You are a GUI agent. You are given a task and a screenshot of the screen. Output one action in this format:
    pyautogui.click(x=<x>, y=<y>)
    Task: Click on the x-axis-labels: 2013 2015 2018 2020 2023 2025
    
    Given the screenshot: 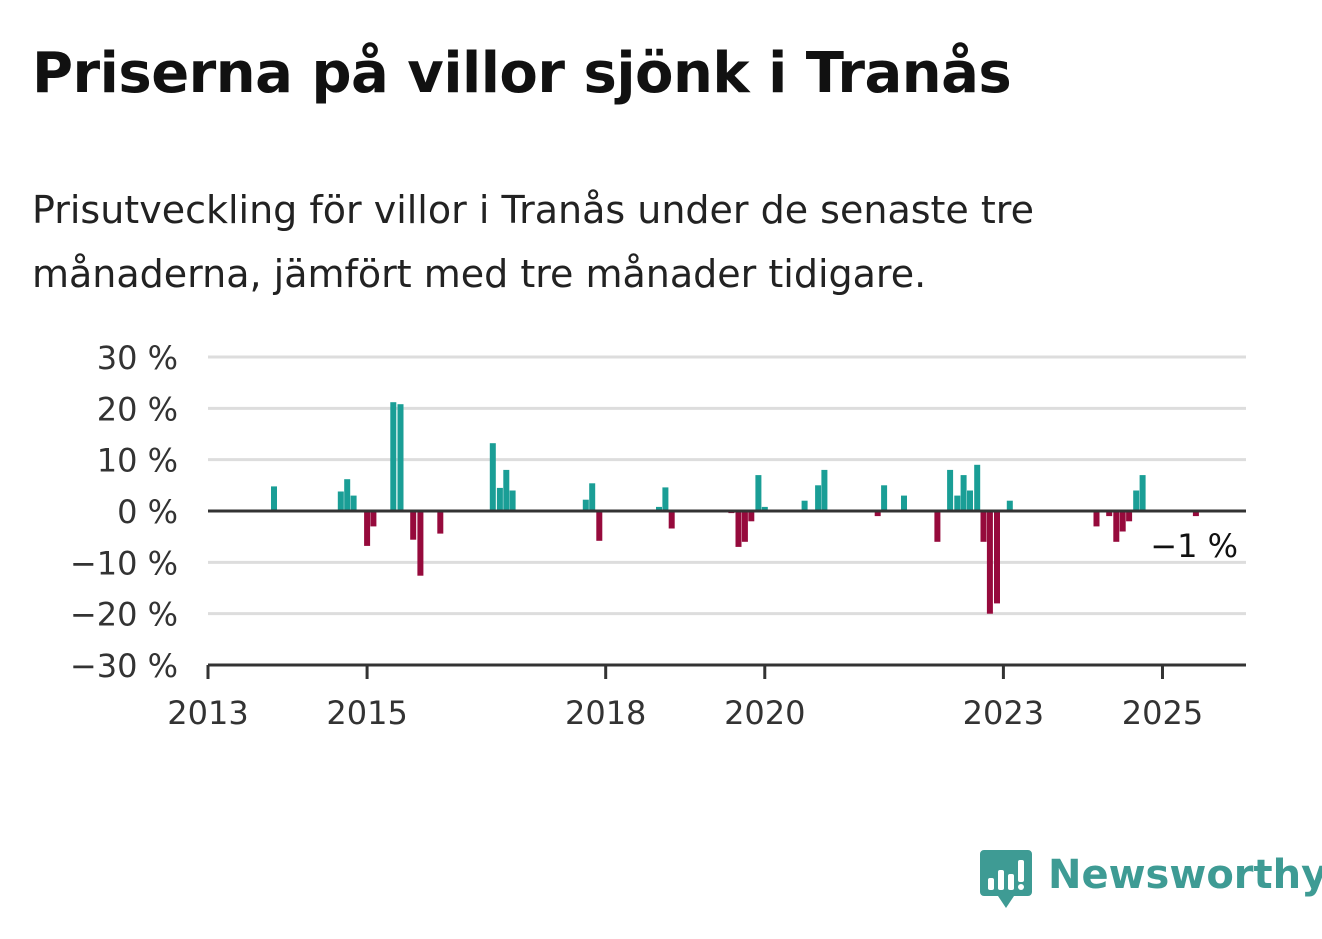 What is the action you would take?
    pyautogui.click(x=685, y=713)
    